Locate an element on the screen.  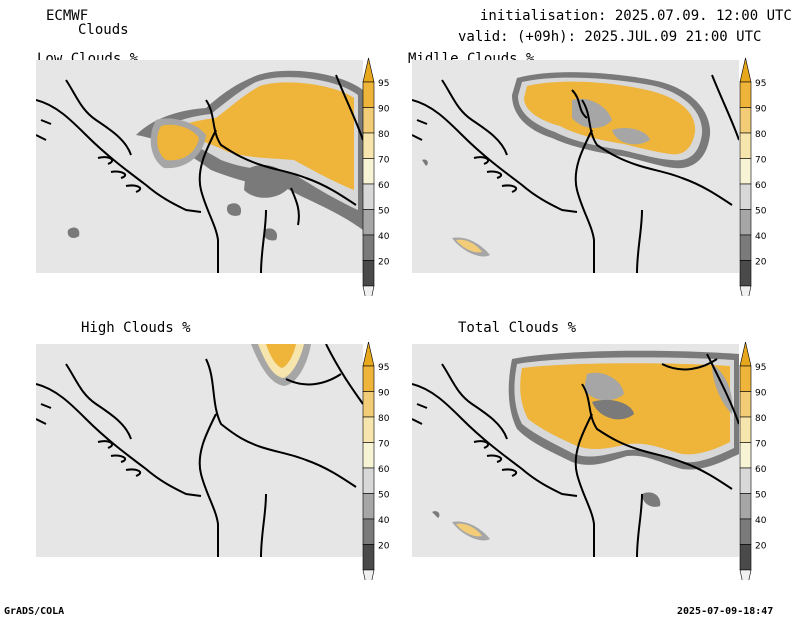
map-middle is located at coordinates (575, 172).